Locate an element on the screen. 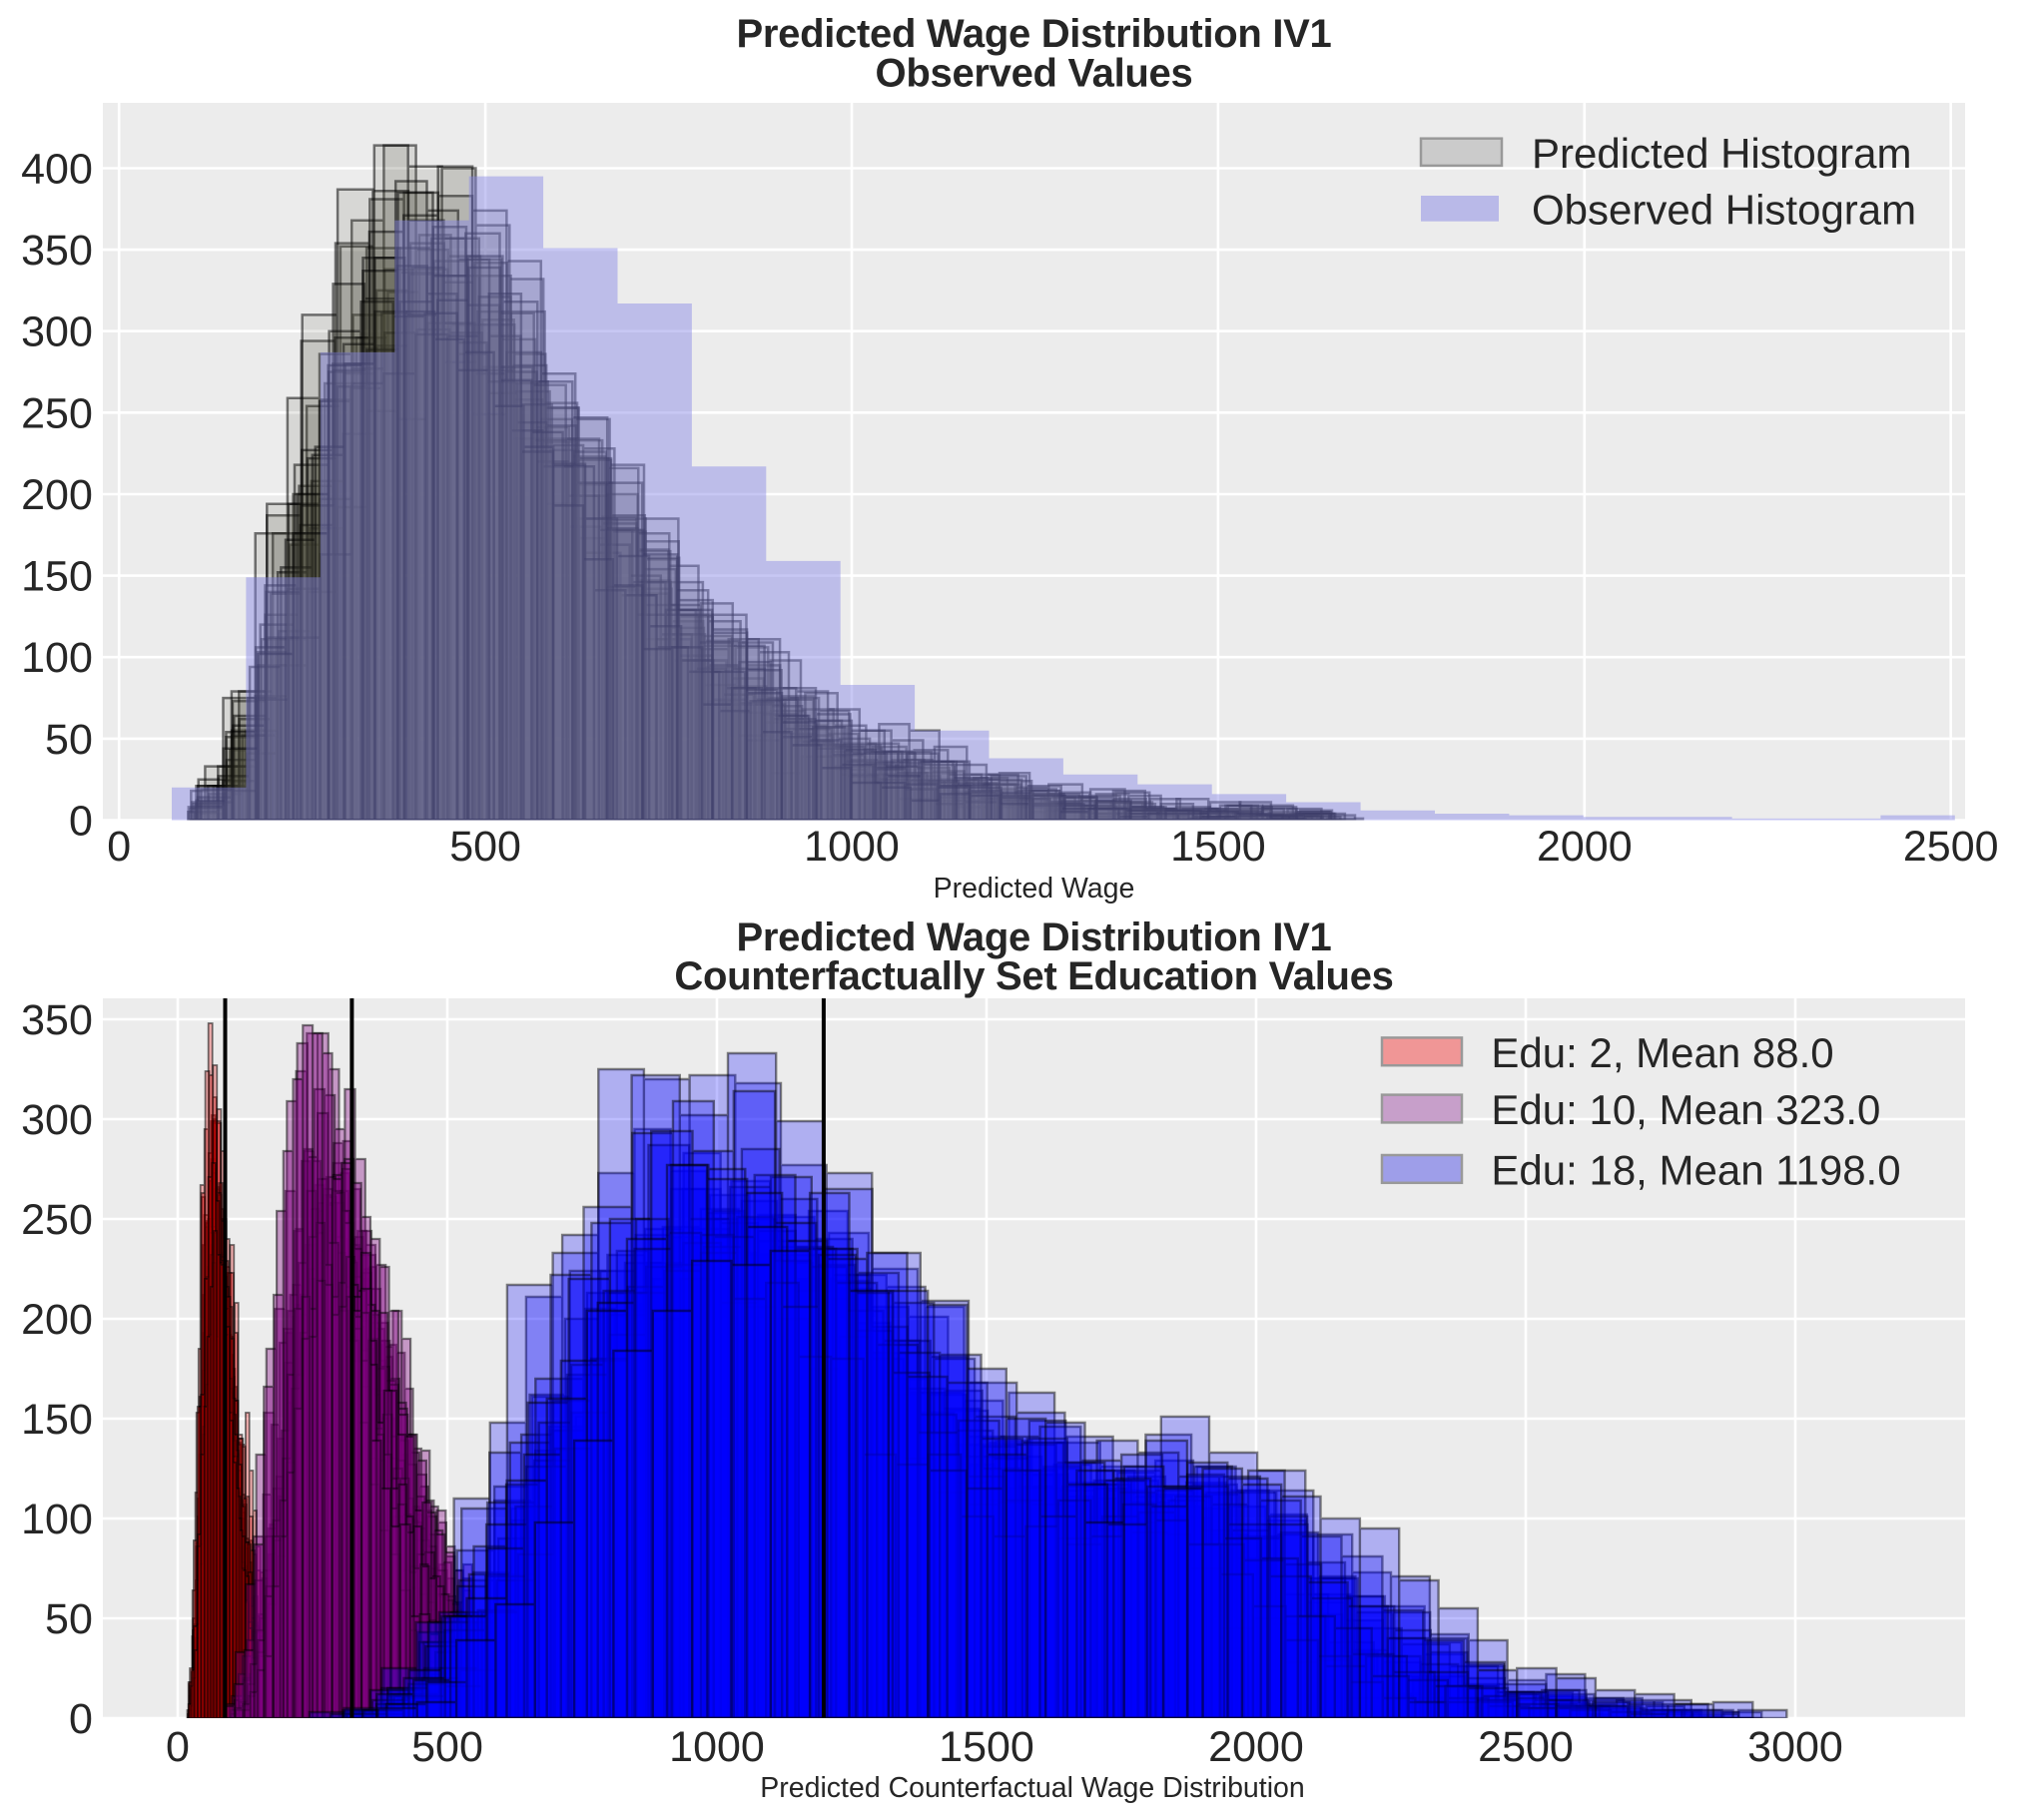  svg-text: Edu: 2, Mean 88.0 is located at coordinates (1662, 1052).